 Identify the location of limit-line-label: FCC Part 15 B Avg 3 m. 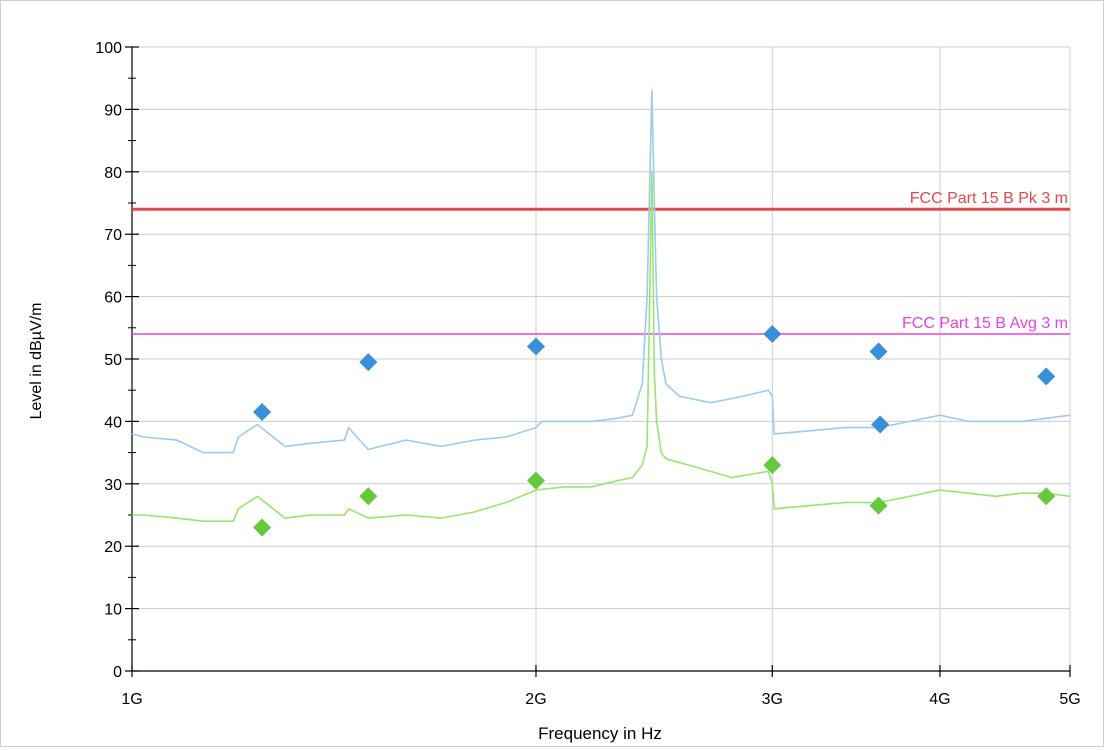
(985, 323).